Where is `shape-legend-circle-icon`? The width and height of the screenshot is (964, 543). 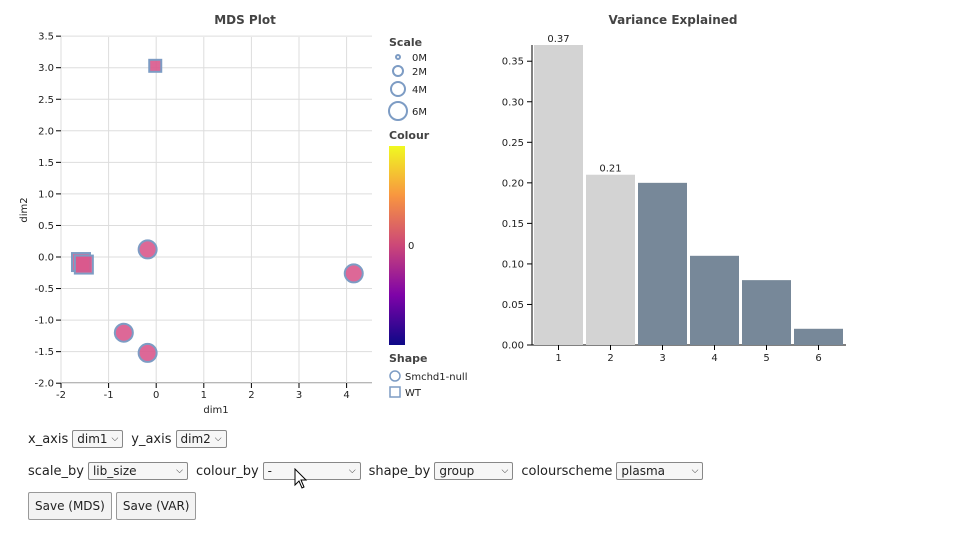 shape-legend-circle-icon is located at coordinates (395, 376).